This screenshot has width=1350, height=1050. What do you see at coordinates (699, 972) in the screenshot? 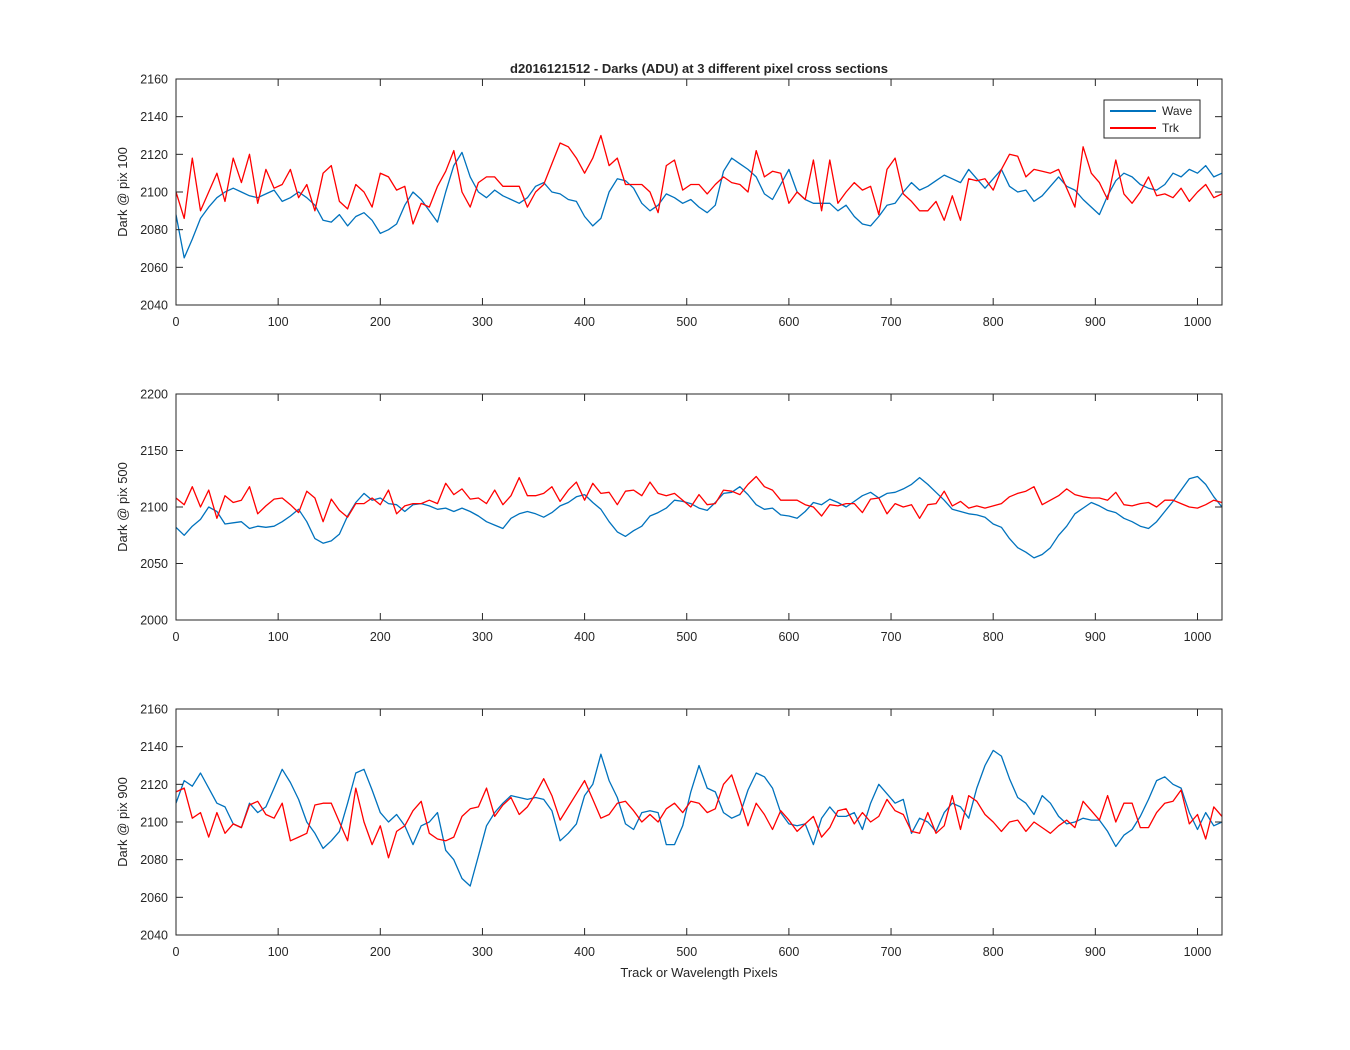
I see `x-axis-label: Track or Wavelength Pixels` at bounding box center [699, 972].